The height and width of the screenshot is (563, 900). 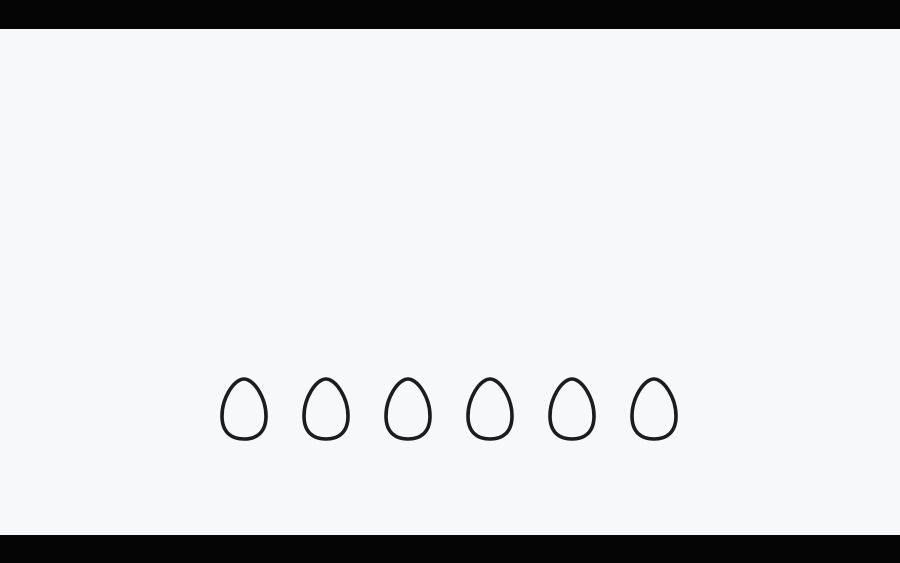 What do you see at coordinates (450, 14) in the screenshot?
I see `letterbox-top` at bounding box center [450, 14].